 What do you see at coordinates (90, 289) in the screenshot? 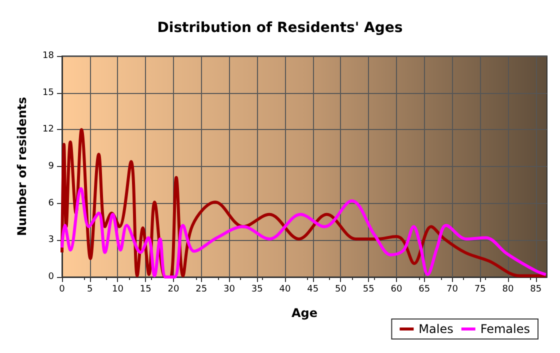
I see `x-tick-label: 5` at bounding box center [90, 289].